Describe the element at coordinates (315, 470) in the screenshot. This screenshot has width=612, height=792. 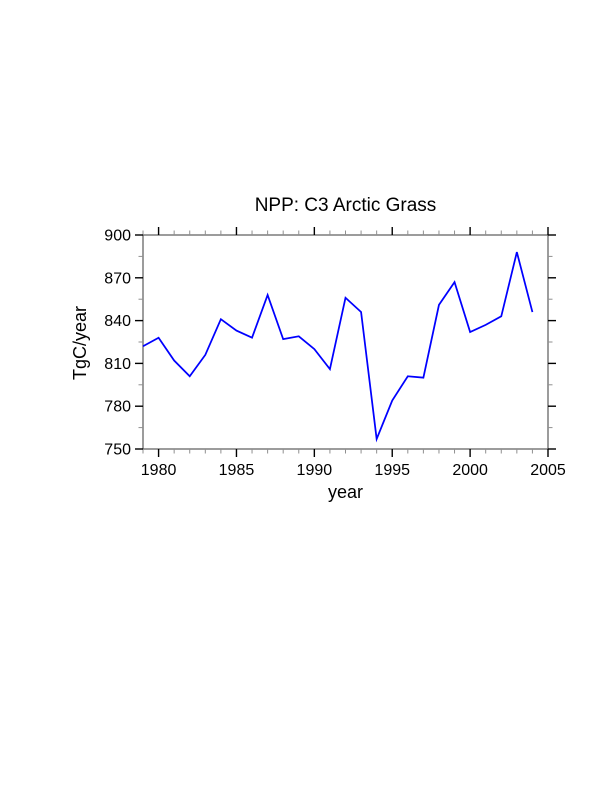
I see `x-tick-label: 1990` at that location.